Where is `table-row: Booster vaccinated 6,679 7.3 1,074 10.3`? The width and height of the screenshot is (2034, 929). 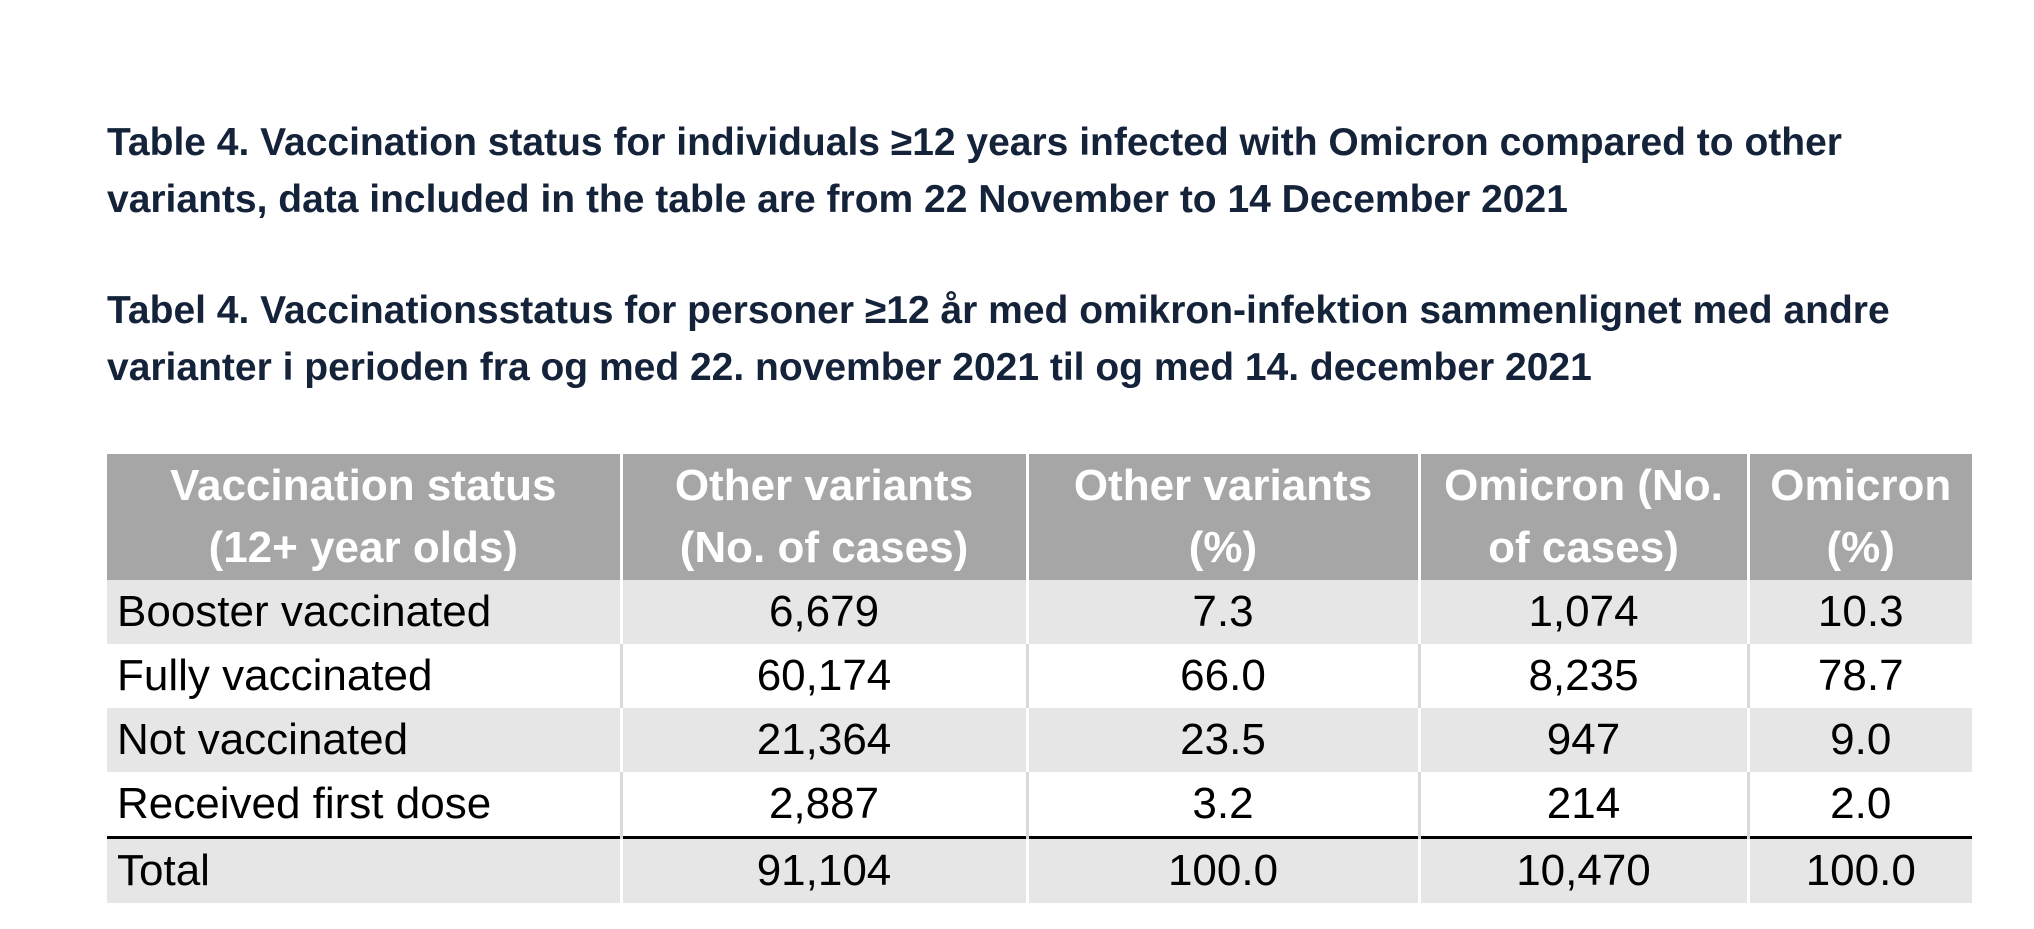 table-row: Booster vaccinated 6,679 7.3 1,074 10.3 is located at coordinates (1039, 612).